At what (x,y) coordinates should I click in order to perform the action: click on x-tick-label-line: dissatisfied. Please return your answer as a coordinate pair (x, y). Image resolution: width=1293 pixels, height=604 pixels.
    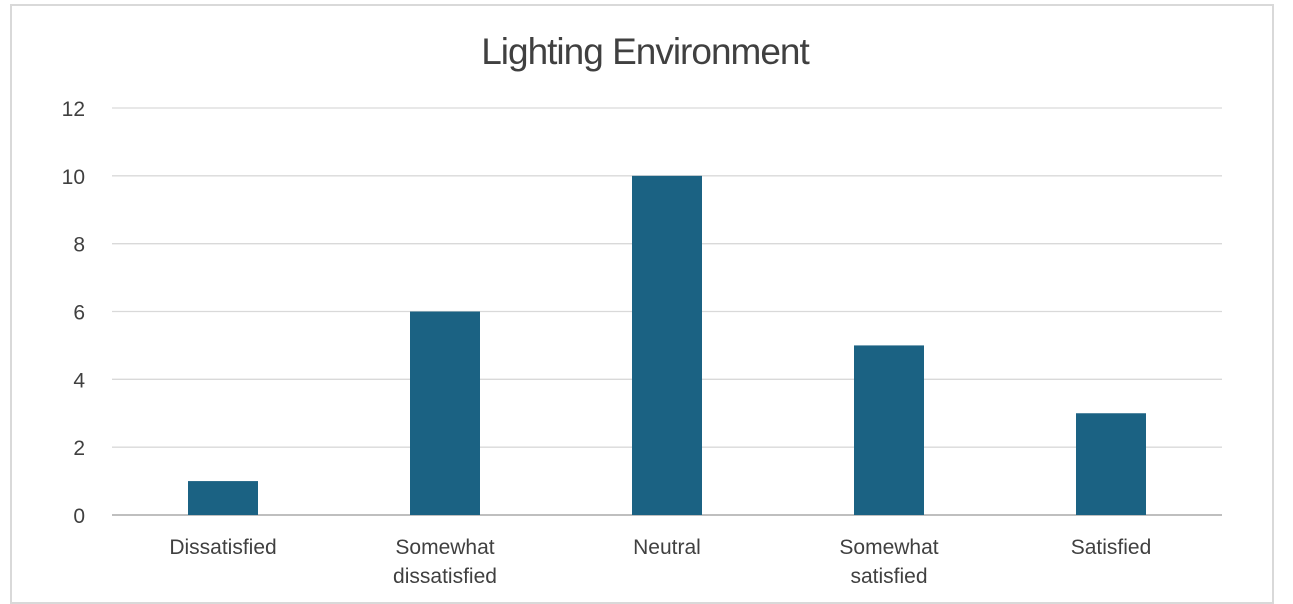
    Looking at the image, I should click on (445, 576).